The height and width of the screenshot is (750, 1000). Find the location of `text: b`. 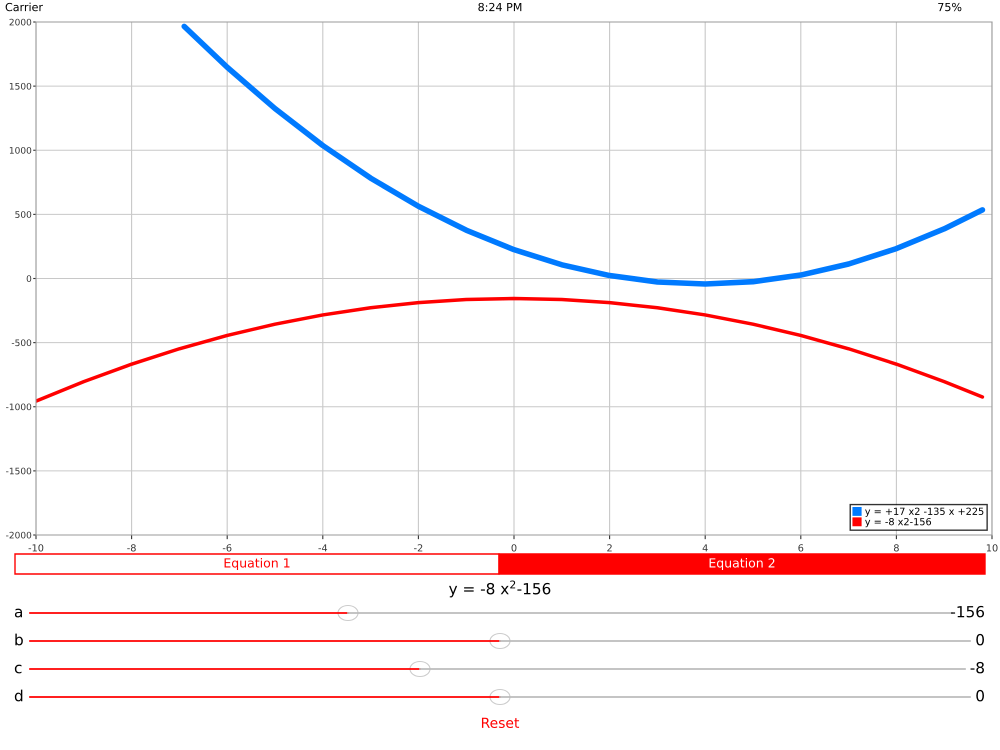

text: b is located at coordinates (19, 640).